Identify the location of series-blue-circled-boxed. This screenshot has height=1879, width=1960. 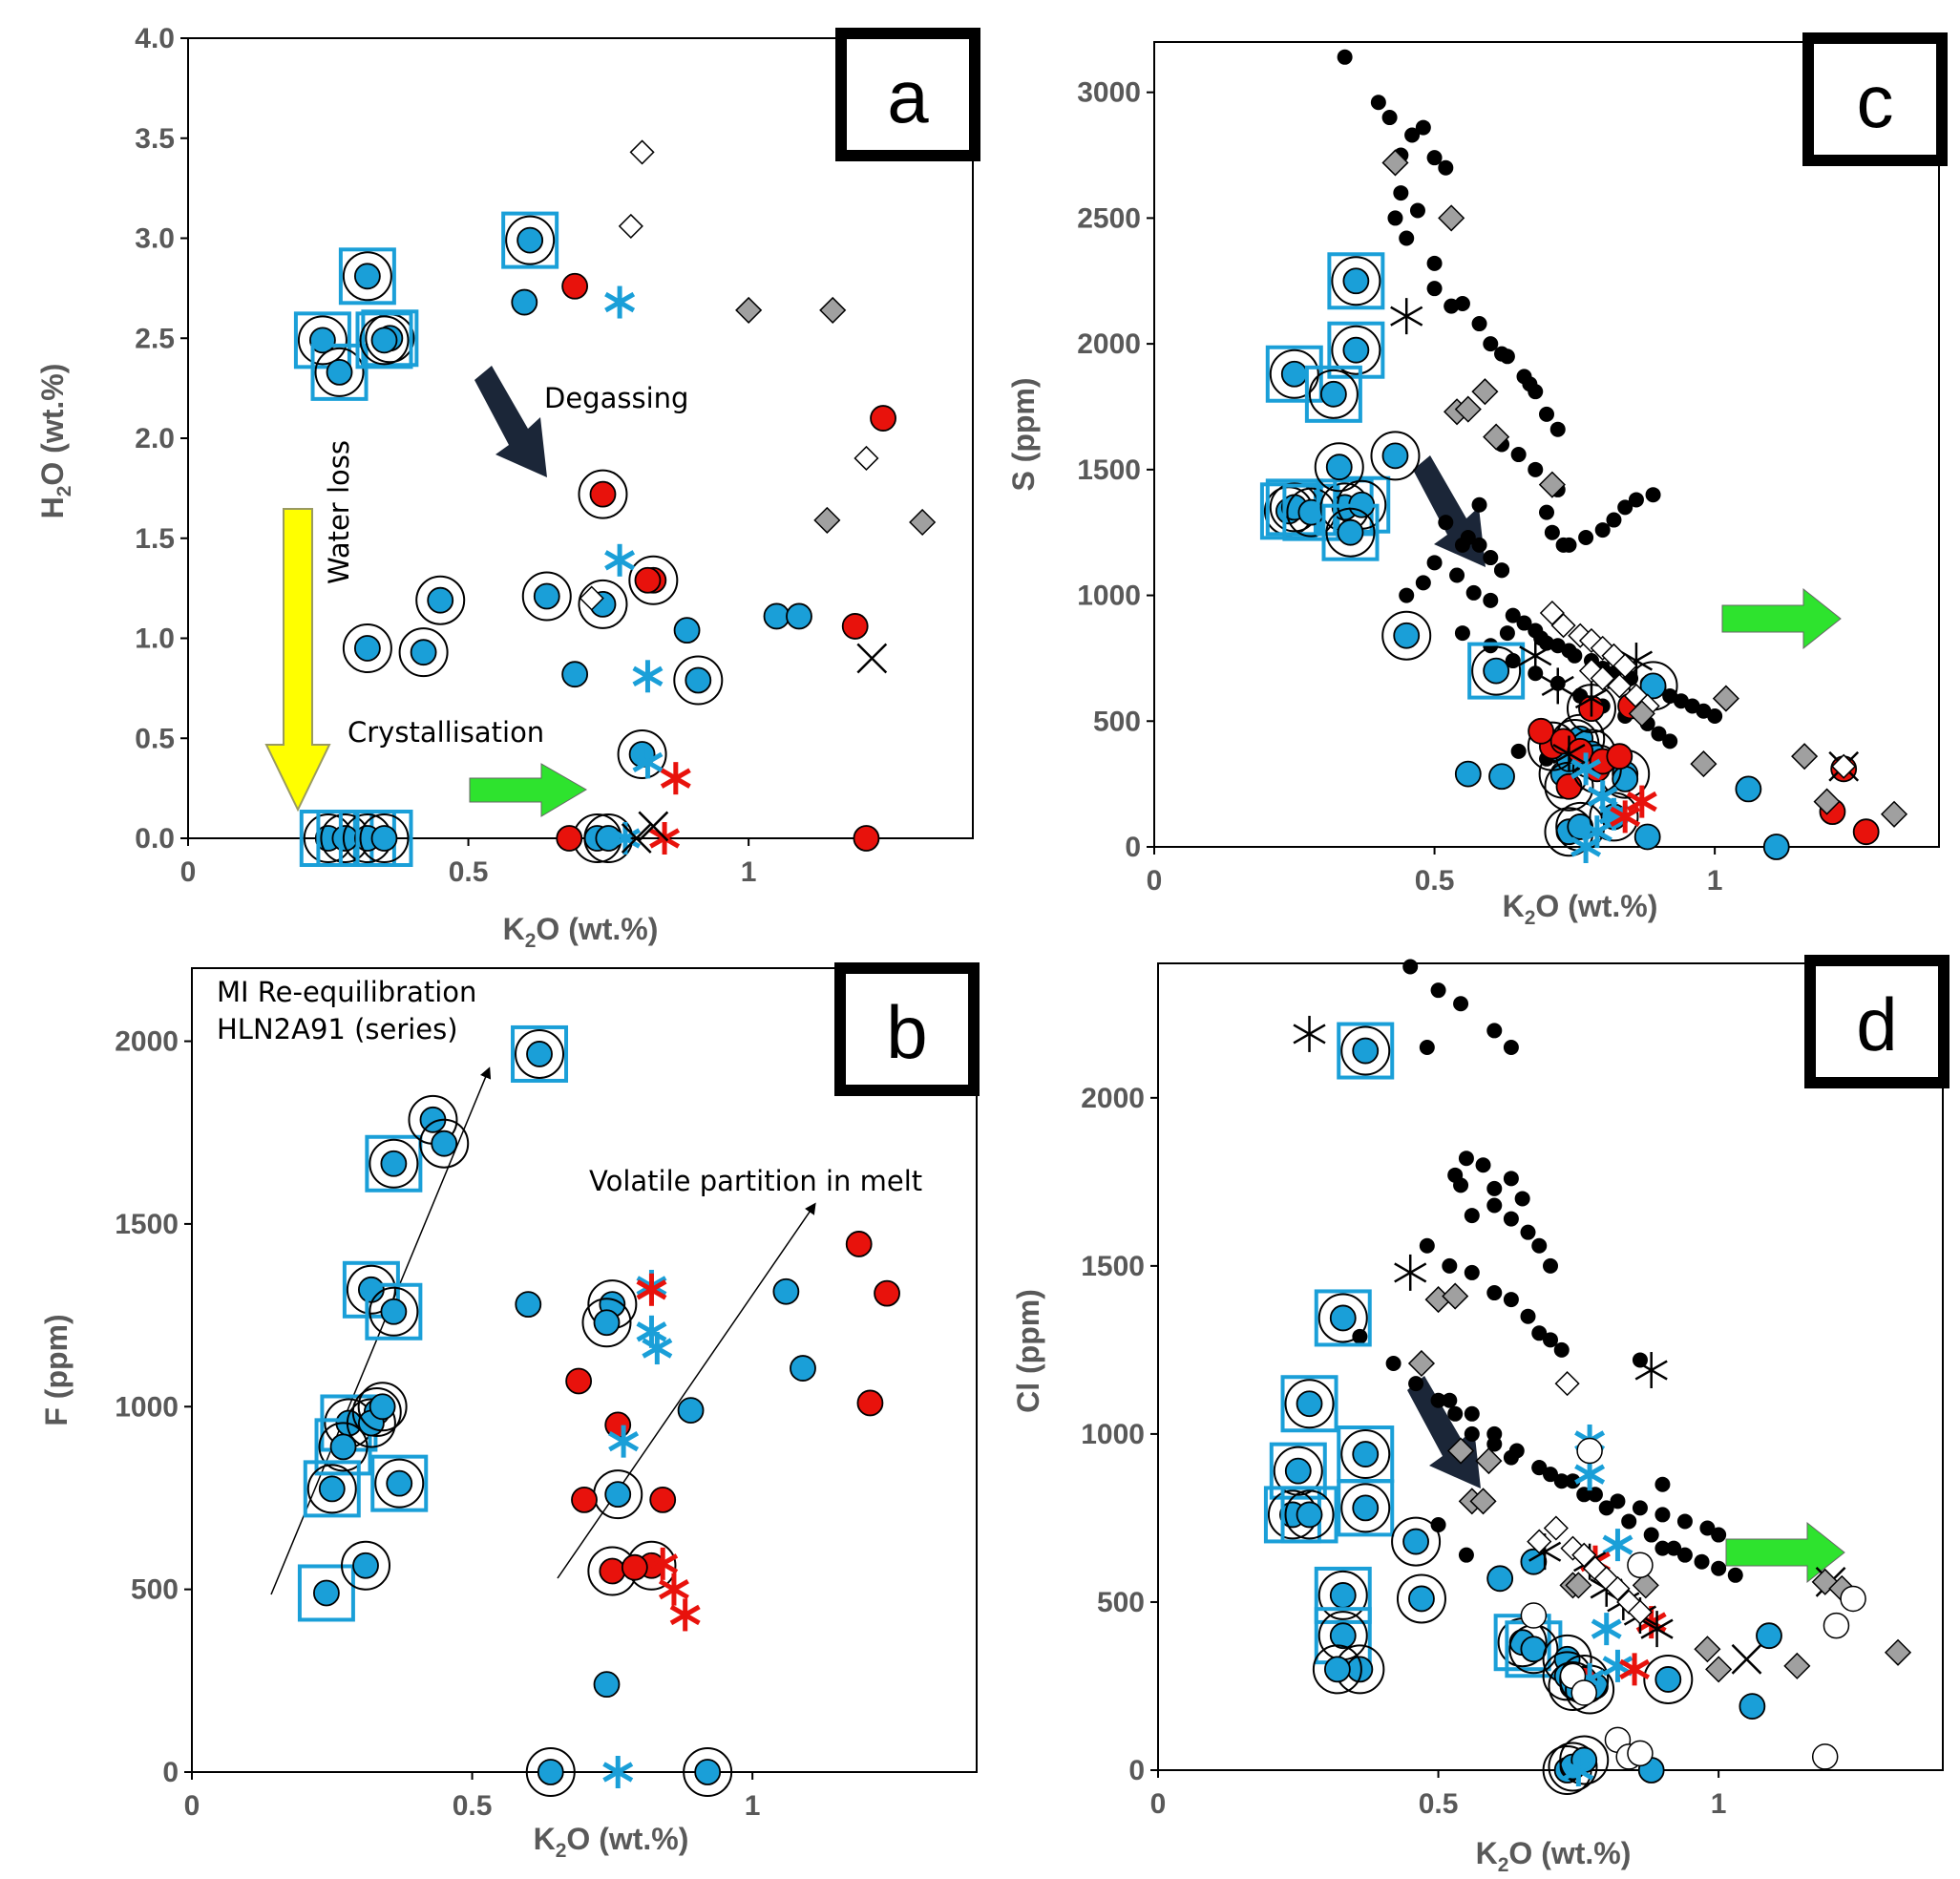
(436, 1271).